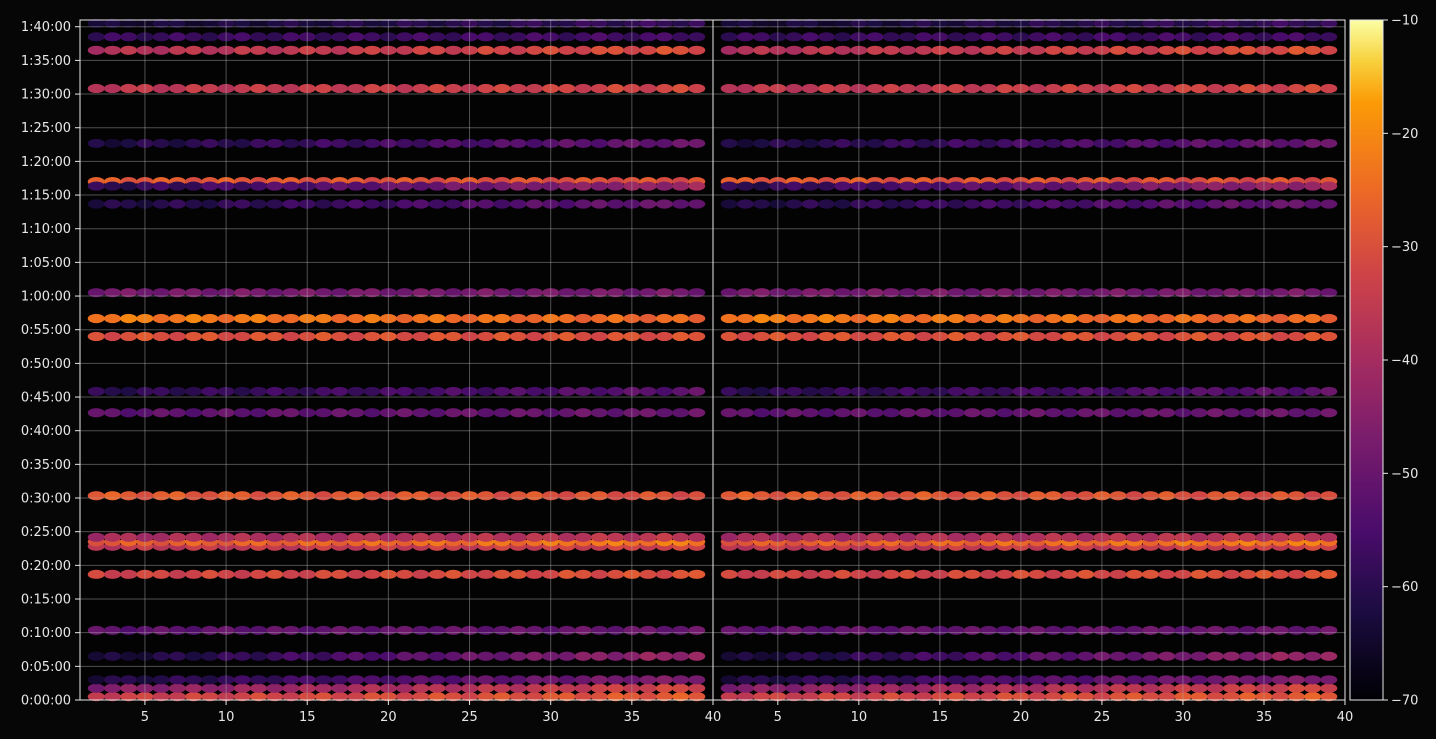 The image size is (1436, 739). What do you see at coordinates (145, 717) in the screenshot?
I see `x-tick-label: 5` at bounding box center [145, 717].